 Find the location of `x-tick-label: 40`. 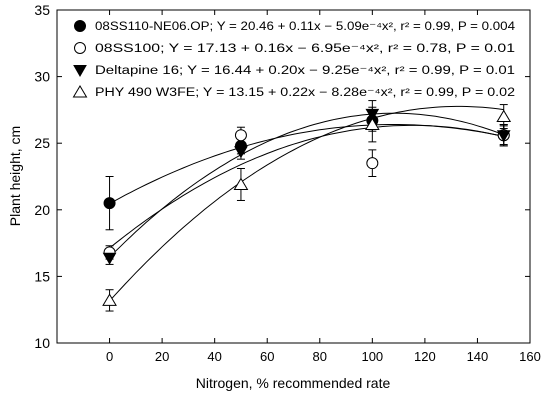

x-tick-label: 40 is located at coordinates (214, 356).